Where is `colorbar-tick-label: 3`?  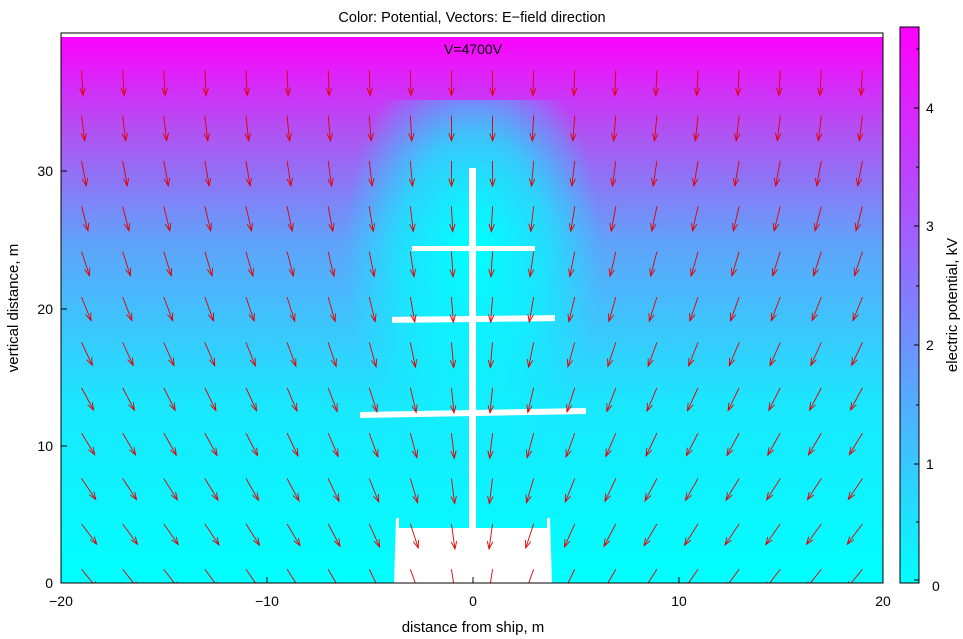
colorbar-tick-label: 3 is located at coordinates (930, 226).